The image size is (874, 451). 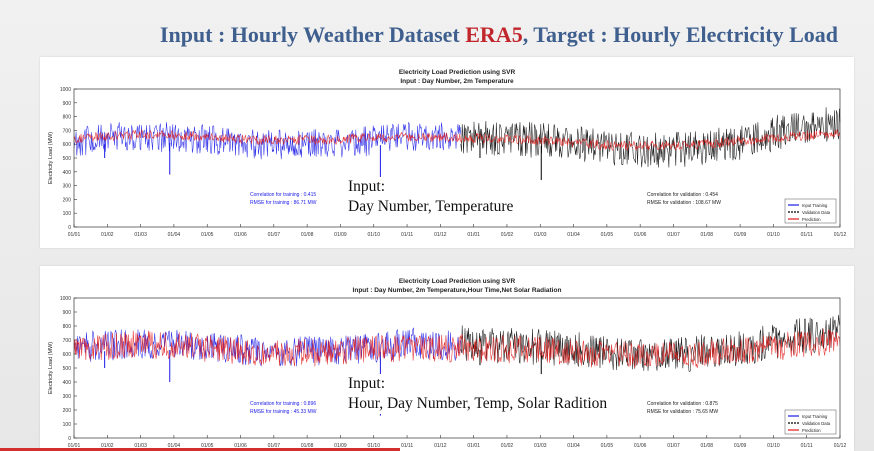 What do you see at coordinates (707, 446) in the screenshot?
I see `chart-2-xtick-label-19: 01/08` at bounding box center [707, 446].